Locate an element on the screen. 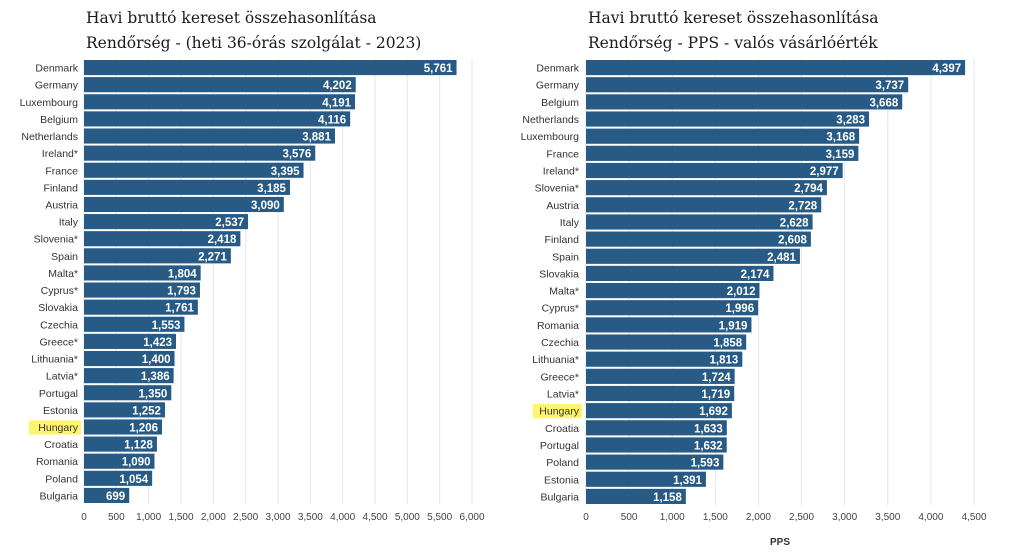  value-label: 2,174 is located at coordinates (755, 275).